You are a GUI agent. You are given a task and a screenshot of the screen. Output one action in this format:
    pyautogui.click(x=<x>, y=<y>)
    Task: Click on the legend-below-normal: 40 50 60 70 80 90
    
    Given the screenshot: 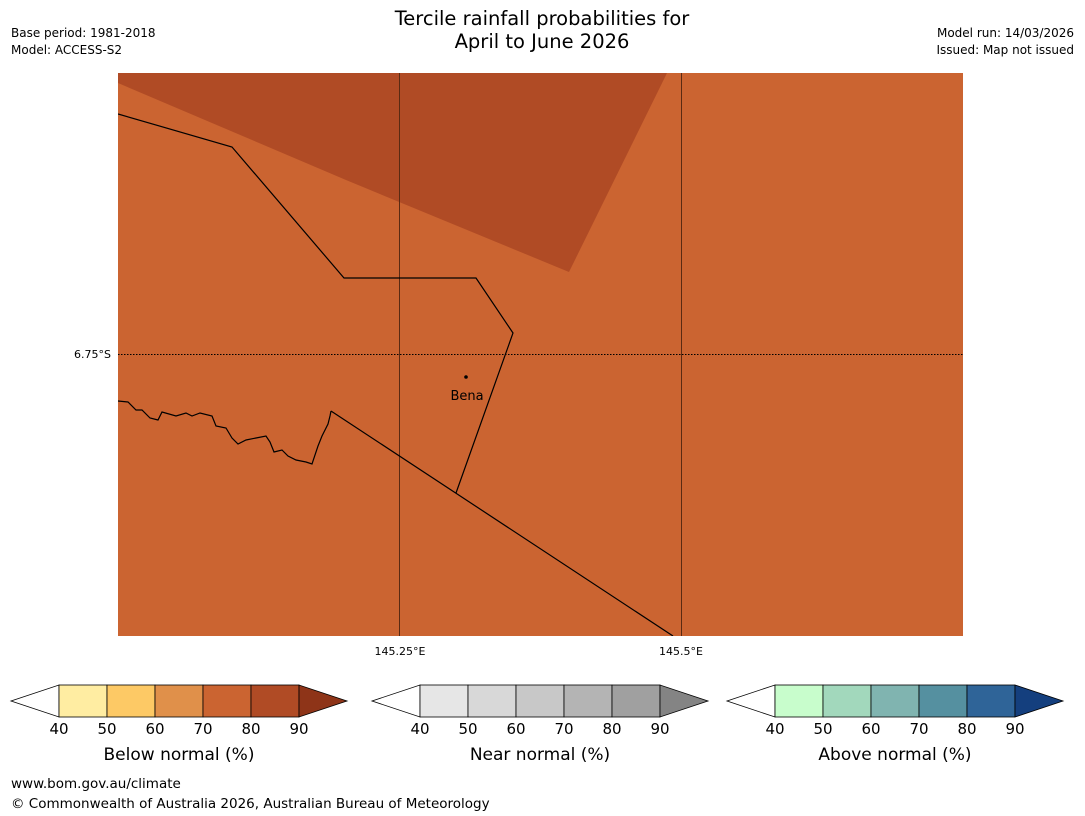 What is the action you would take?
    pyautogui.click(x=179, y=711)
    